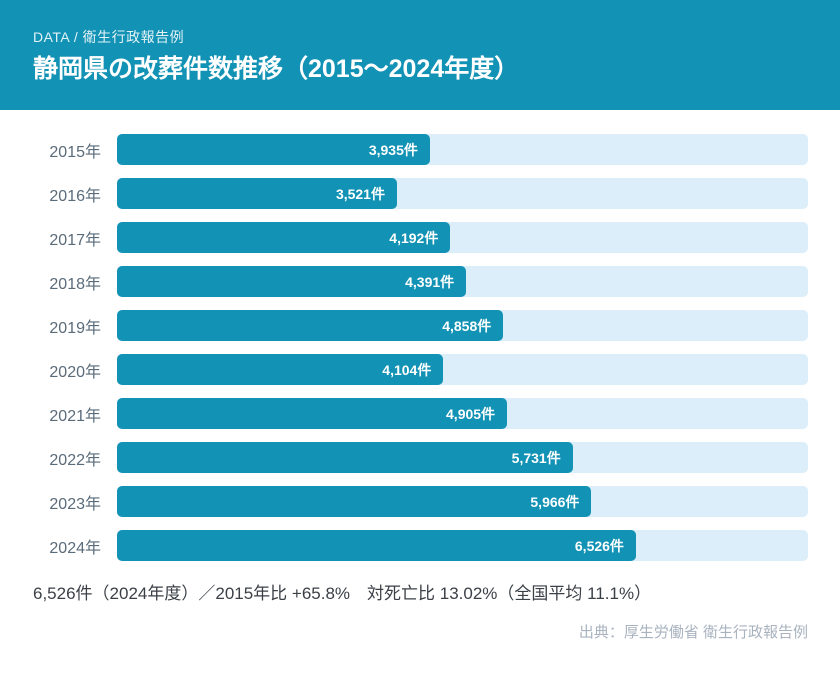 The width and height of the screenshot is (840, 676). I want to click on bar-track: 4,391件, so click(462, 281).